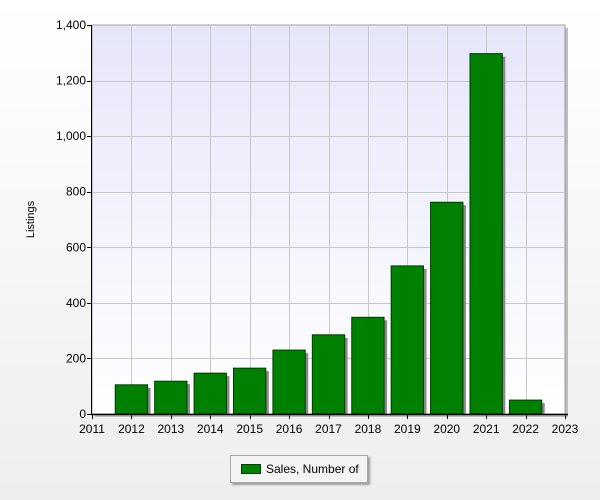 The height and width of the screenshot is (500, 600). What do you see at coordinates (565, 429) in the screenshot?
I see `x-tick-label: 2023` at bounding box center [565, 429].